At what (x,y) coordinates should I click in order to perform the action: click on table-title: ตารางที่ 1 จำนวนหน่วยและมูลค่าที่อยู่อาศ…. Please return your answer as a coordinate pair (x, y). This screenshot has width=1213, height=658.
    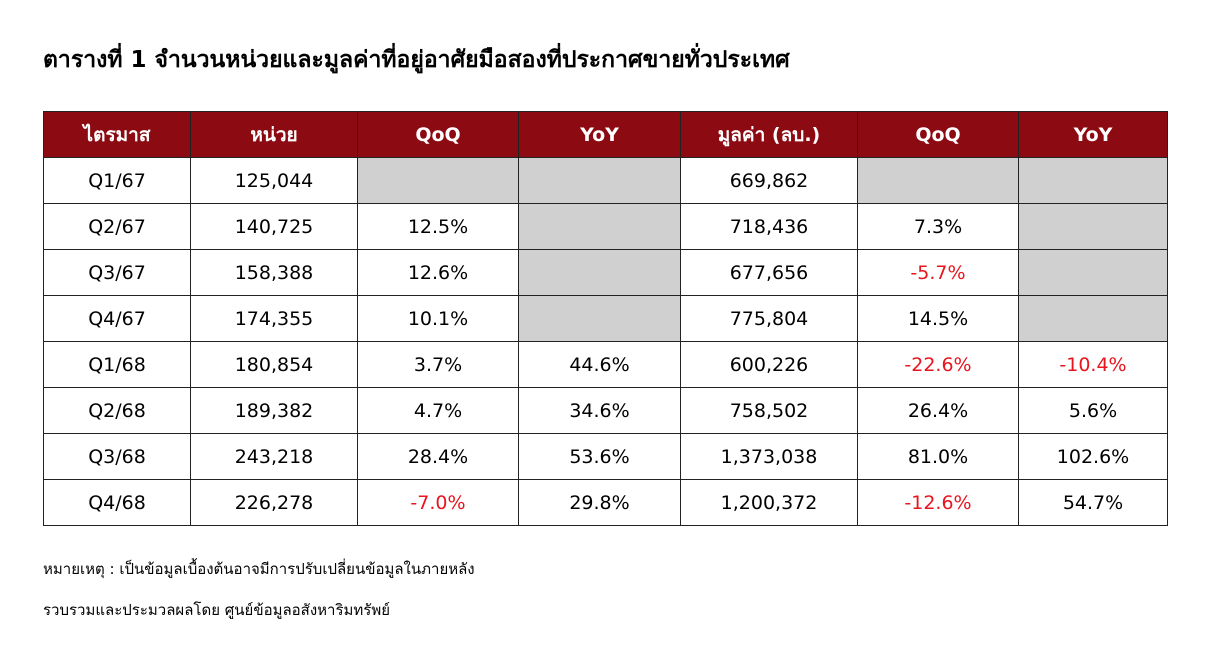
    Looking at the image, I should click on (416, 60).